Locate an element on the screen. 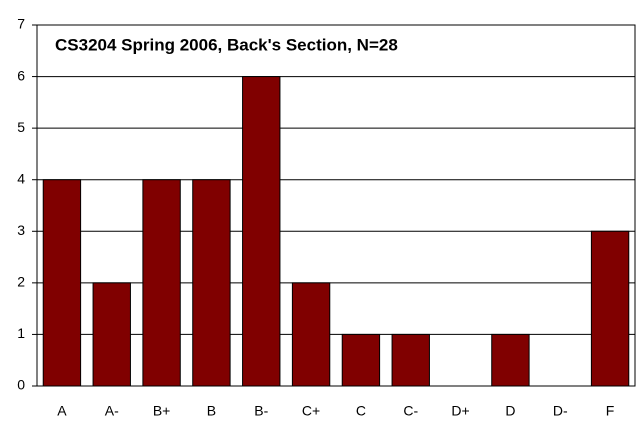 Image resolution: width=640 pixels, height=438 pixels. y-tick-label: 2 is located at coordinates (21, 282).